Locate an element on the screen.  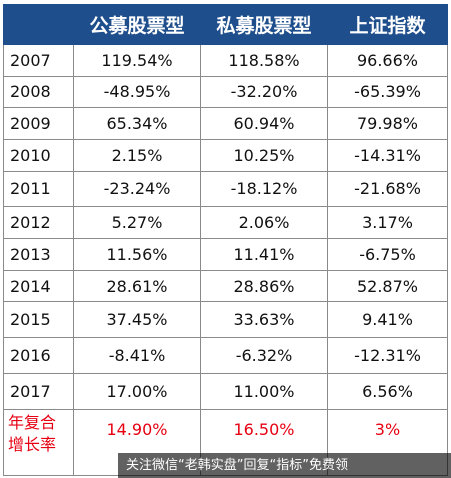
private-equity-cell: 28.86% is located at coordinates (264, 286).